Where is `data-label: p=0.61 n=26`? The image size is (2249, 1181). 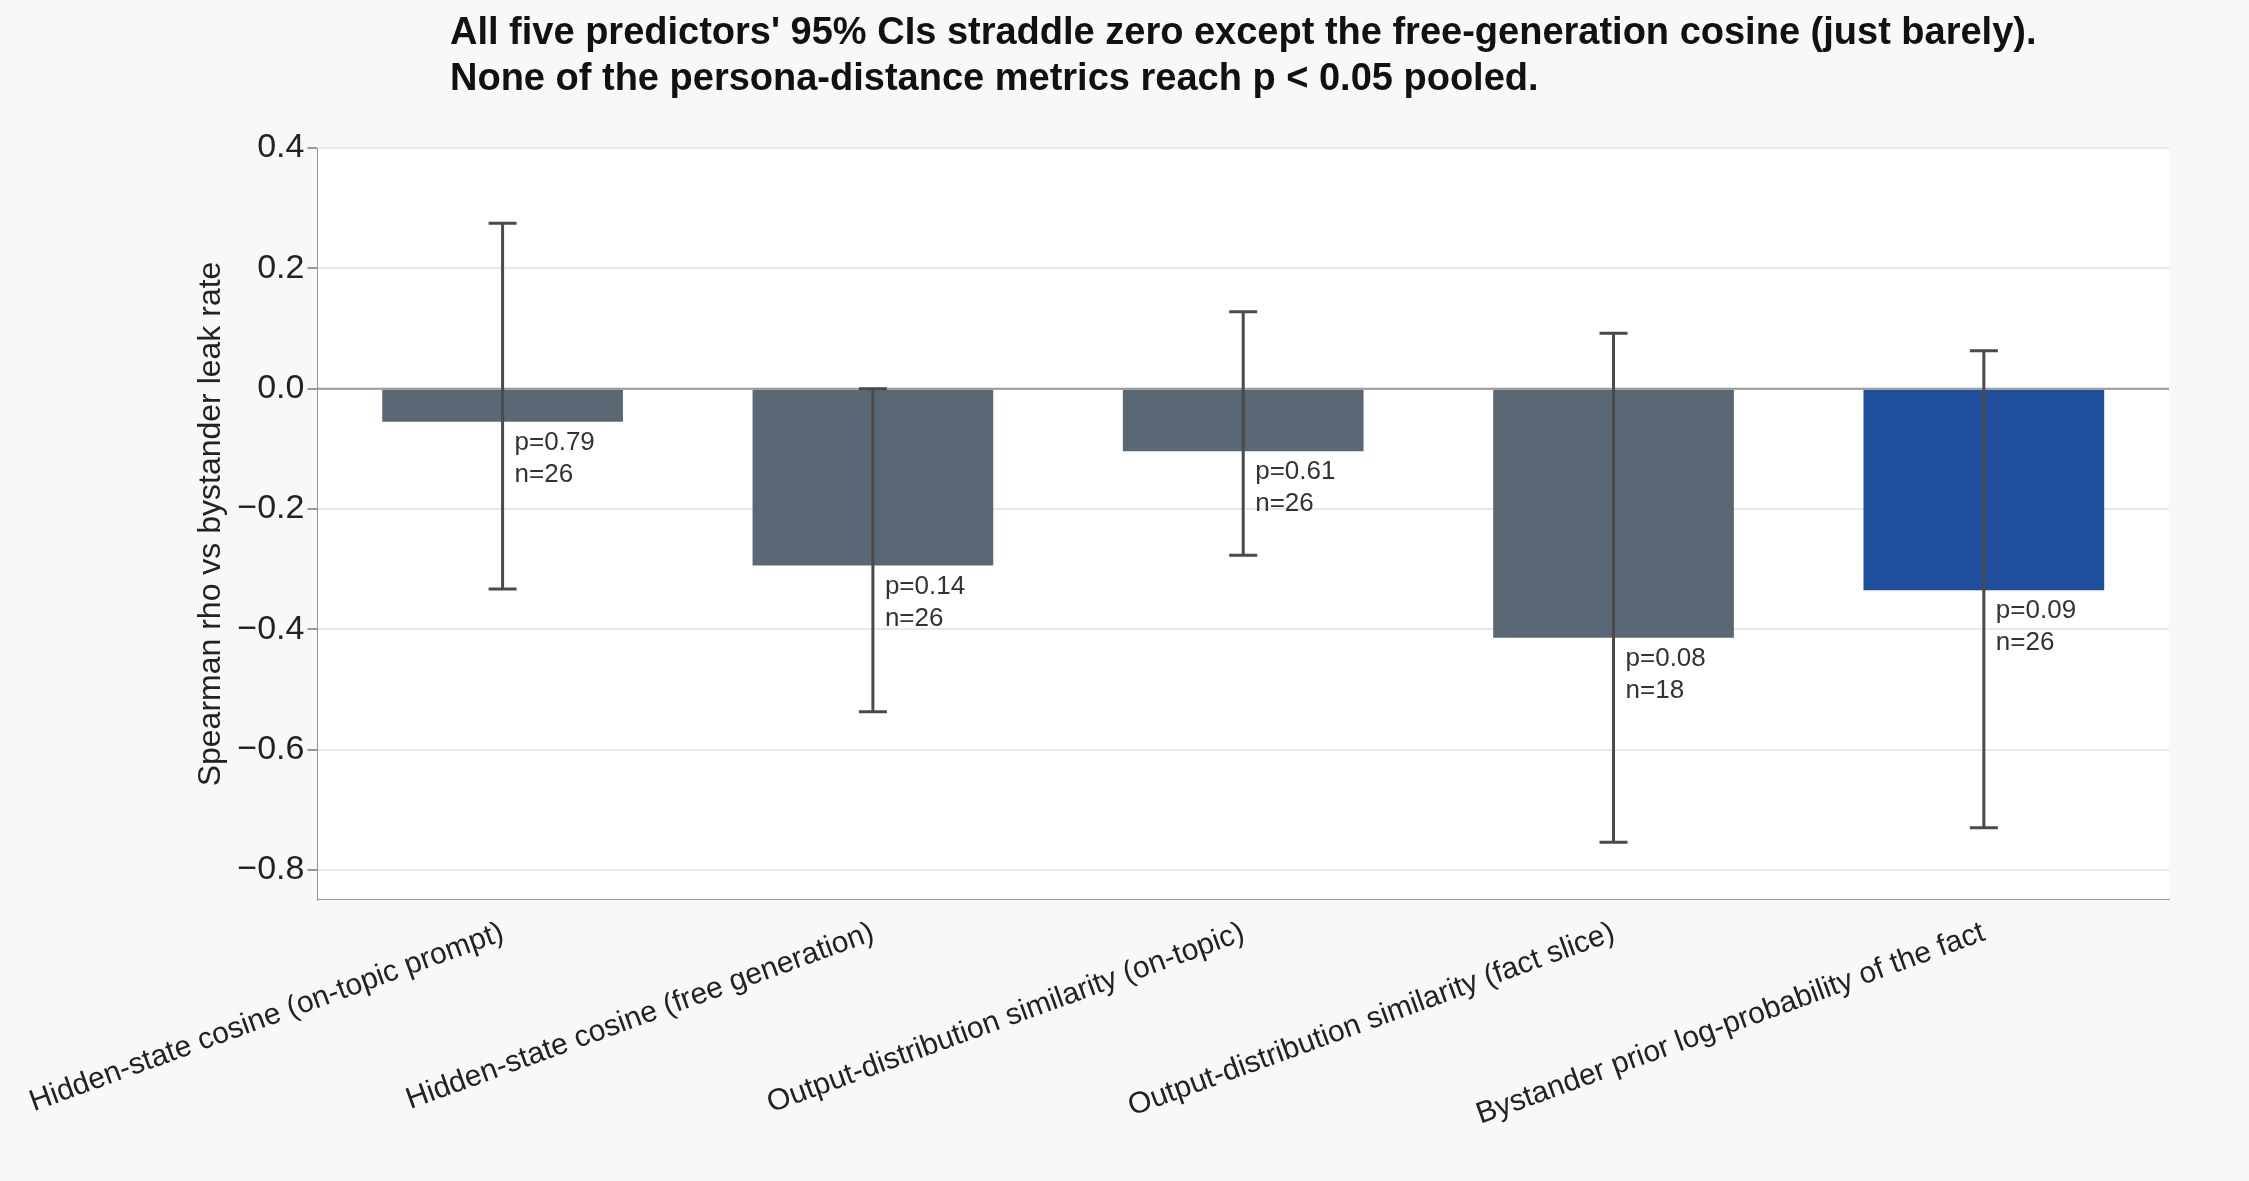 data-label: p=0.61 n=26 is located at coordinates (1295, 486).